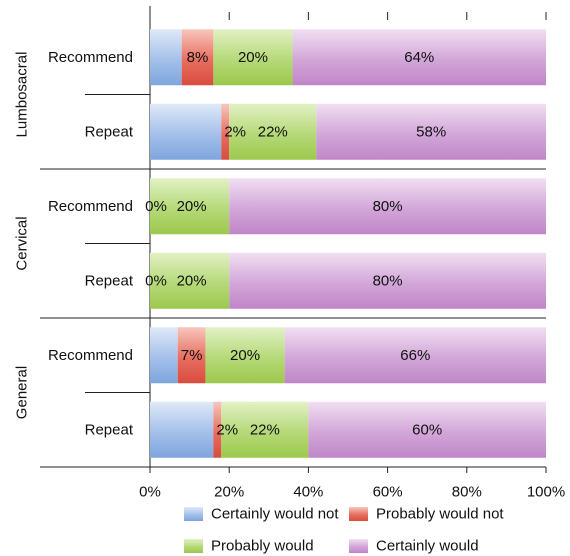  Describe the element at coordinates (275, 514) in the screenshot. I see `legend-label: Certainly would not` at that location.